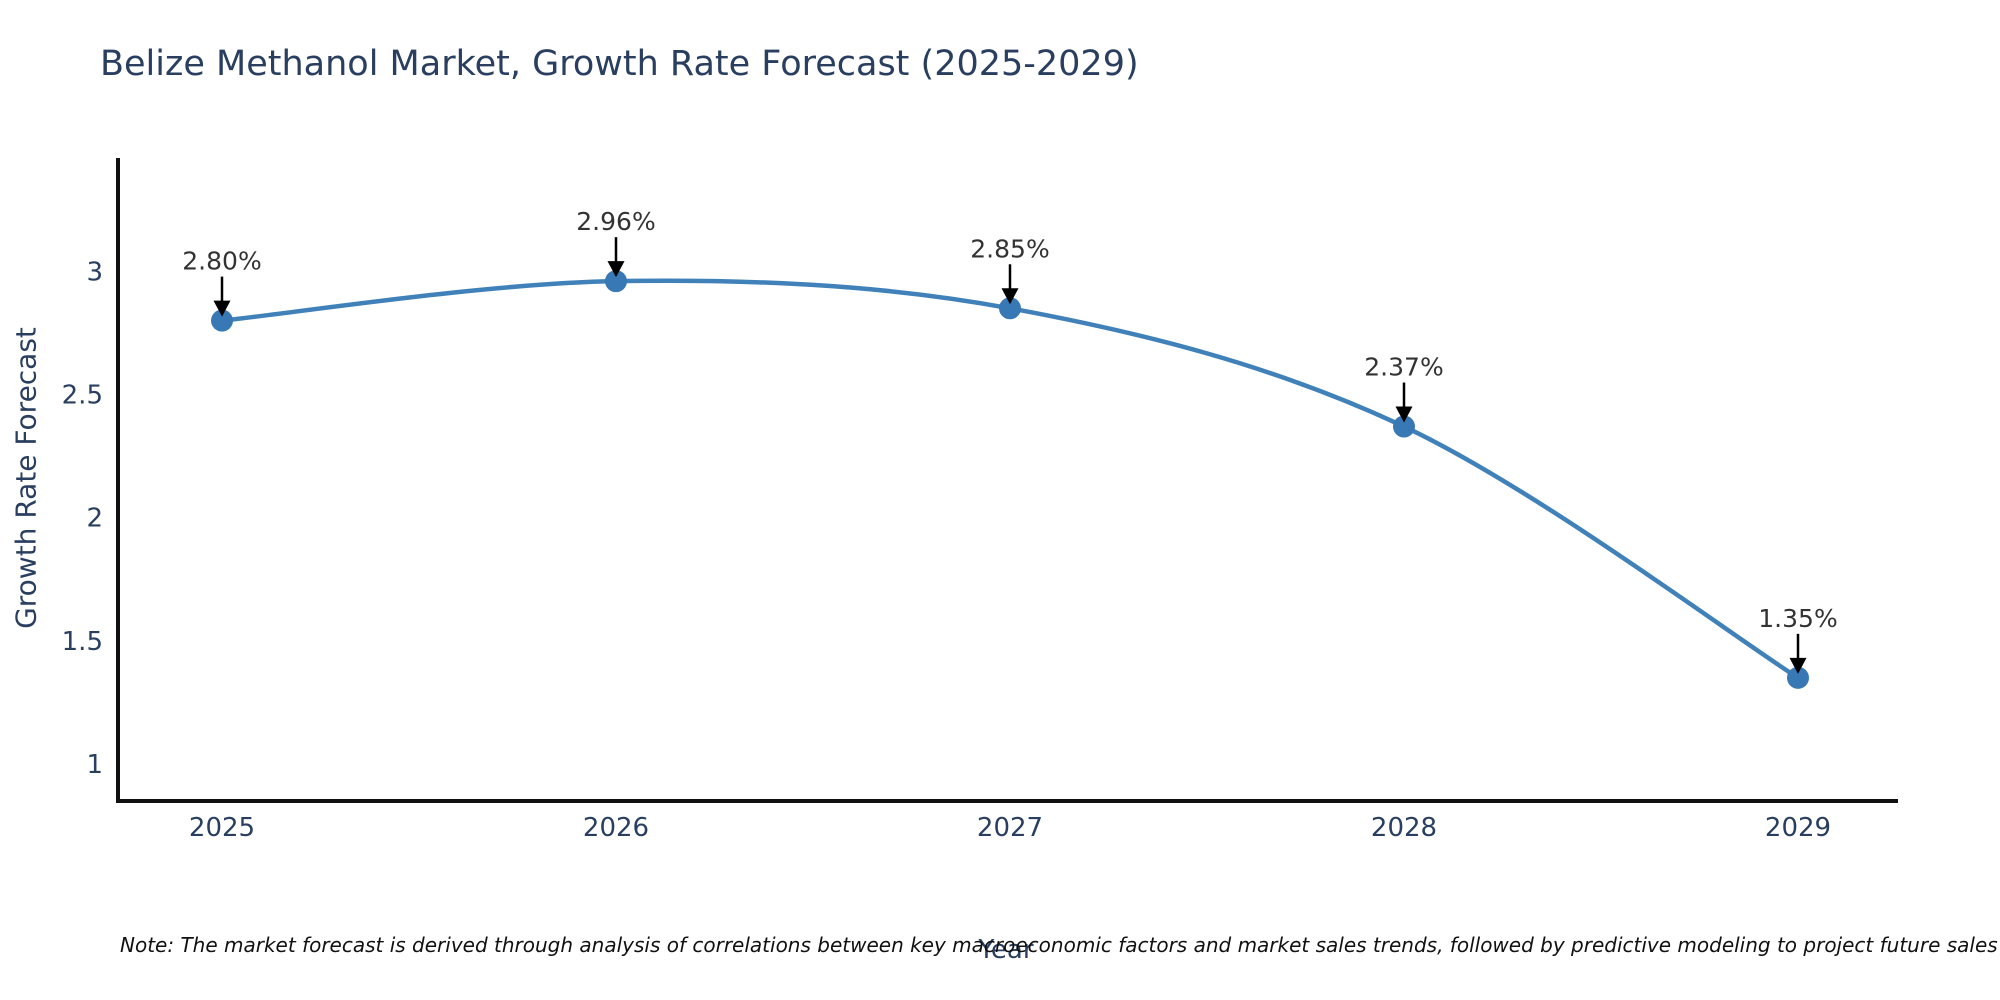  I want to click on x-tick-label: 2029, so click(1798, 828).